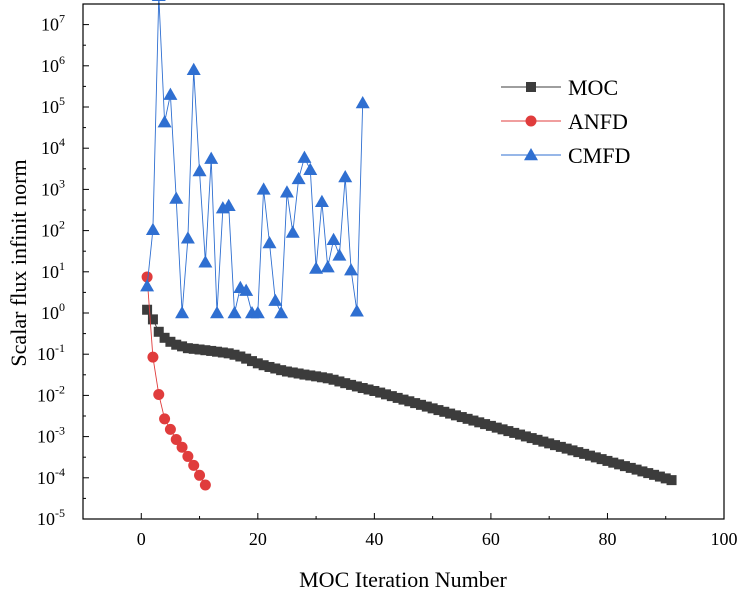 This screenshot has height=599, width=746. What do you see at coordinates (62, 225) in the screenshot?
I see `y-tick-exponent: 2` at bounding box center [62, 225].